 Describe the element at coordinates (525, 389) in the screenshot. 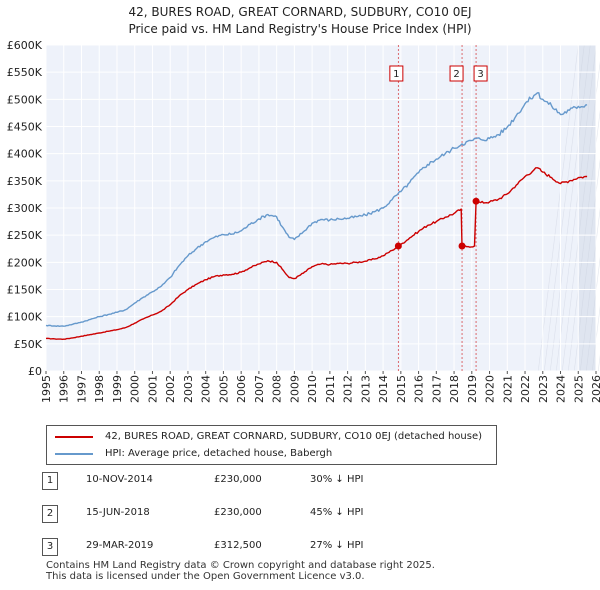

I see `x-tick-label: 2022` at that location.